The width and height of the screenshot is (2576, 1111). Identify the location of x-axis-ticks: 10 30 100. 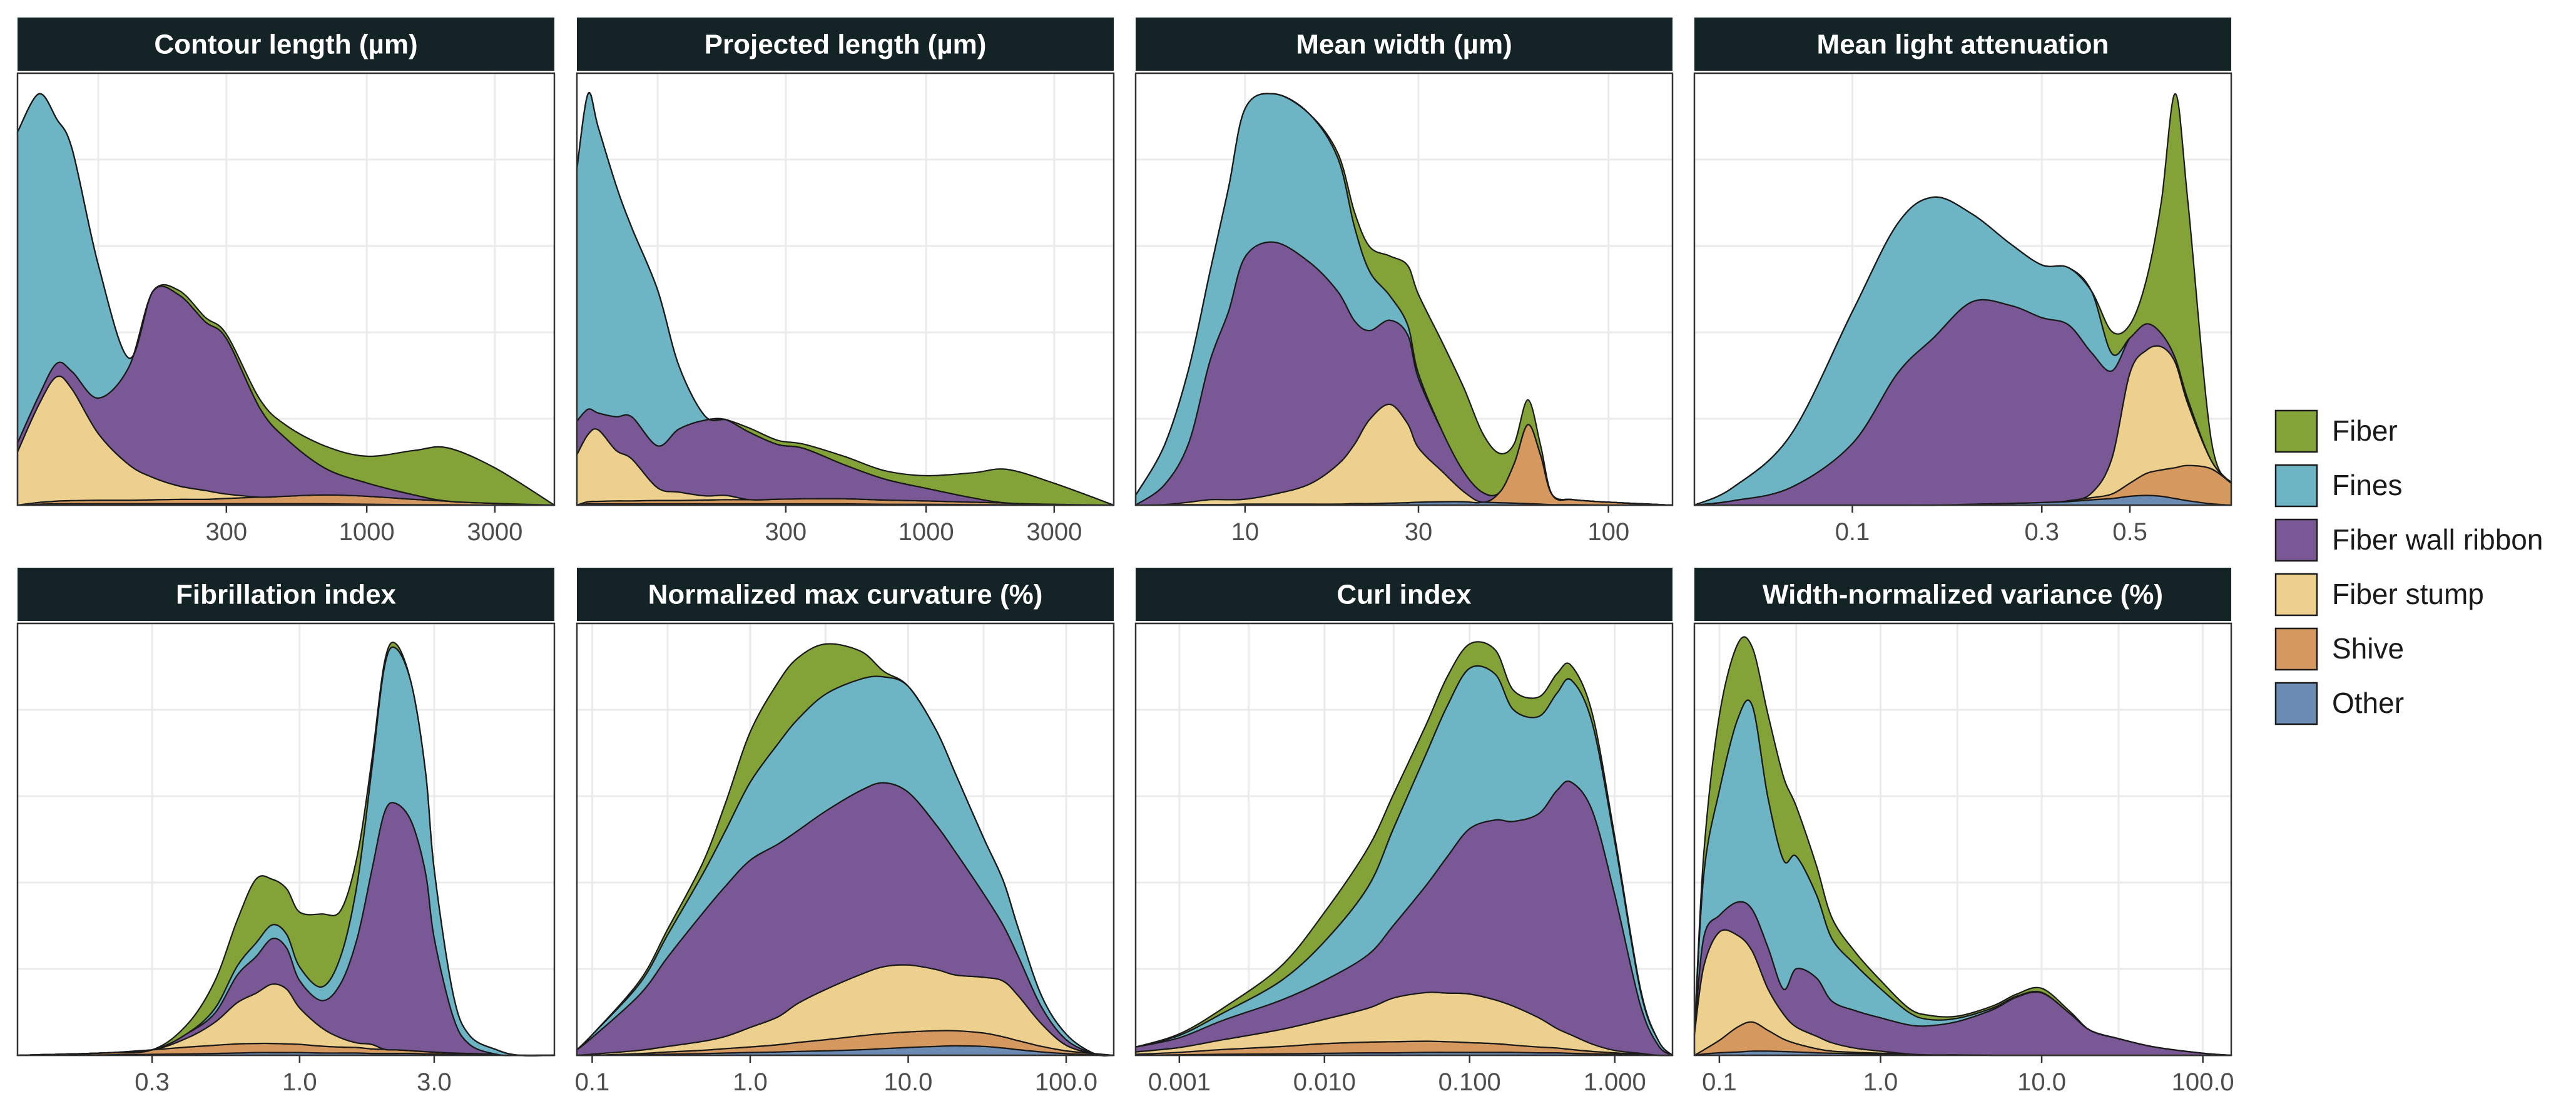
(1430, 525).